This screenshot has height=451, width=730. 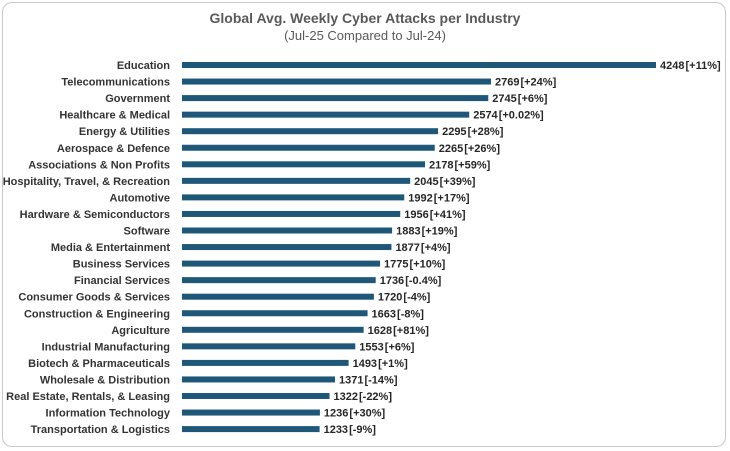 What do you see at coordinates (392, 281) in the screenshot?
I see `data-label-value: 1736` at bounding box center [392, 281].